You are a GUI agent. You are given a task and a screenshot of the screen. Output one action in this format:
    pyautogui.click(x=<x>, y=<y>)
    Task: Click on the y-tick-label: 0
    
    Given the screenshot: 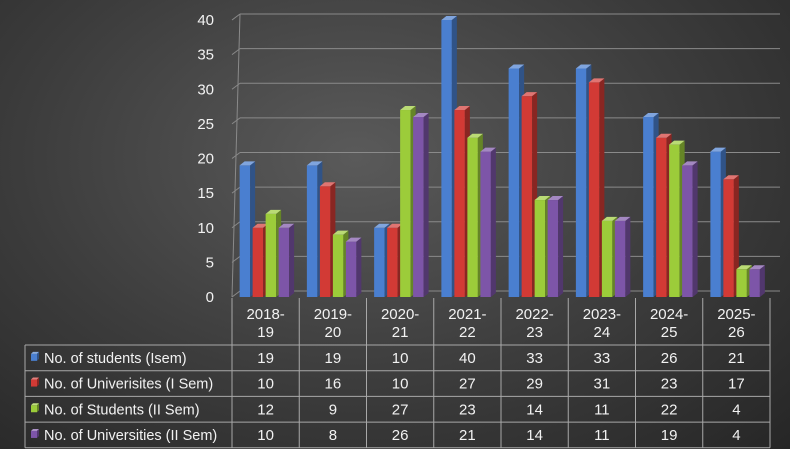 What is the action you would take?
    pyautogui.click(x=210, y=297)
    